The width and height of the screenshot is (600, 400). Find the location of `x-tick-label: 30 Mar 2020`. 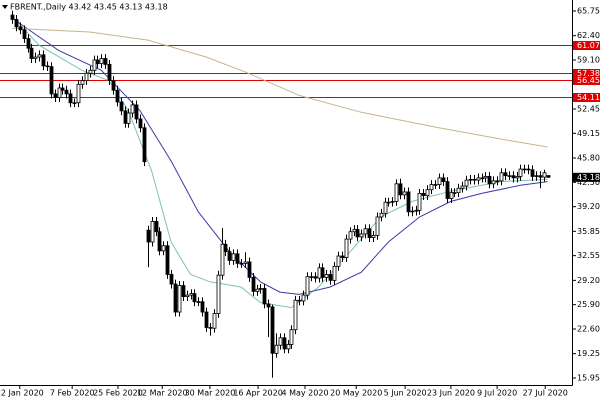

x-tick-label: 30 Mar 2020 is located at coordinates (210, 393).